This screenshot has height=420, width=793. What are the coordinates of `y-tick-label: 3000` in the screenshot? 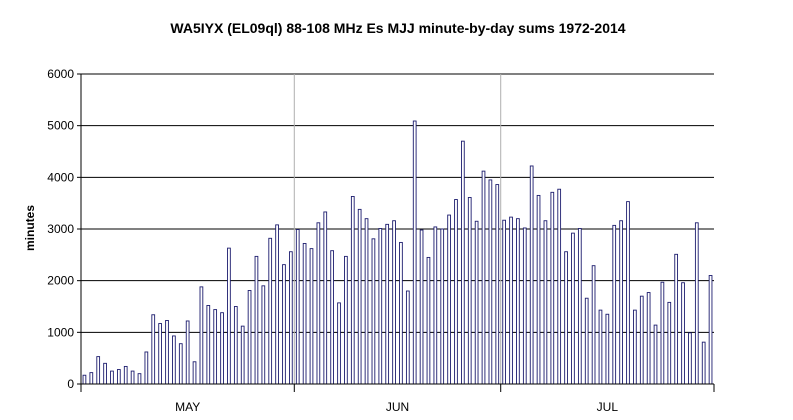 It's located at (60, 229).